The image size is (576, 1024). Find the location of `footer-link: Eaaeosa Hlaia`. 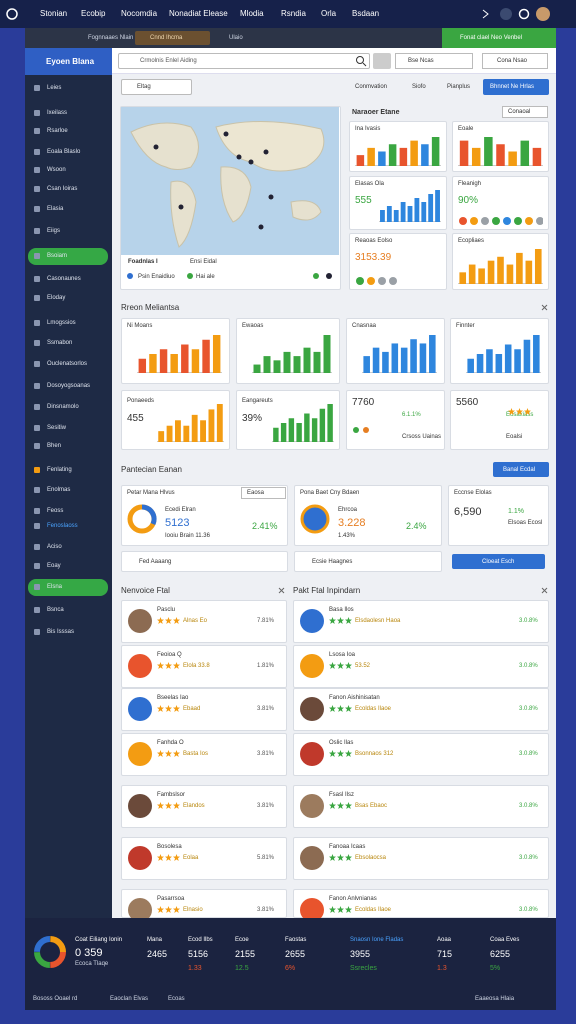

footer-link: Eaaeosa Hlaia is located at coordinates (495, 999).